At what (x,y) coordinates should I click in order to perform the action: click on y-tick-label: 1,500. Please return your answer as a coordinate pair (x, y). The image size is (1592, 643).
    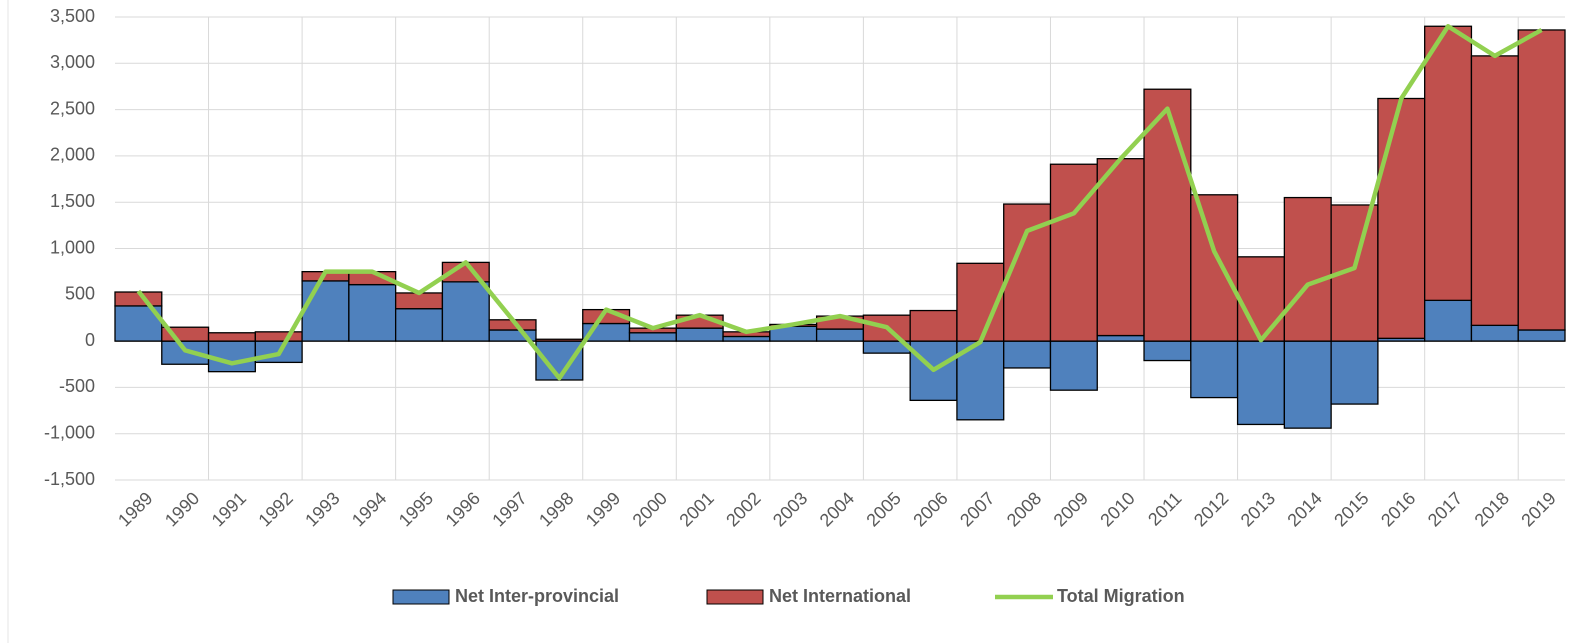
    Looking at the image, I should click on (72, 201).